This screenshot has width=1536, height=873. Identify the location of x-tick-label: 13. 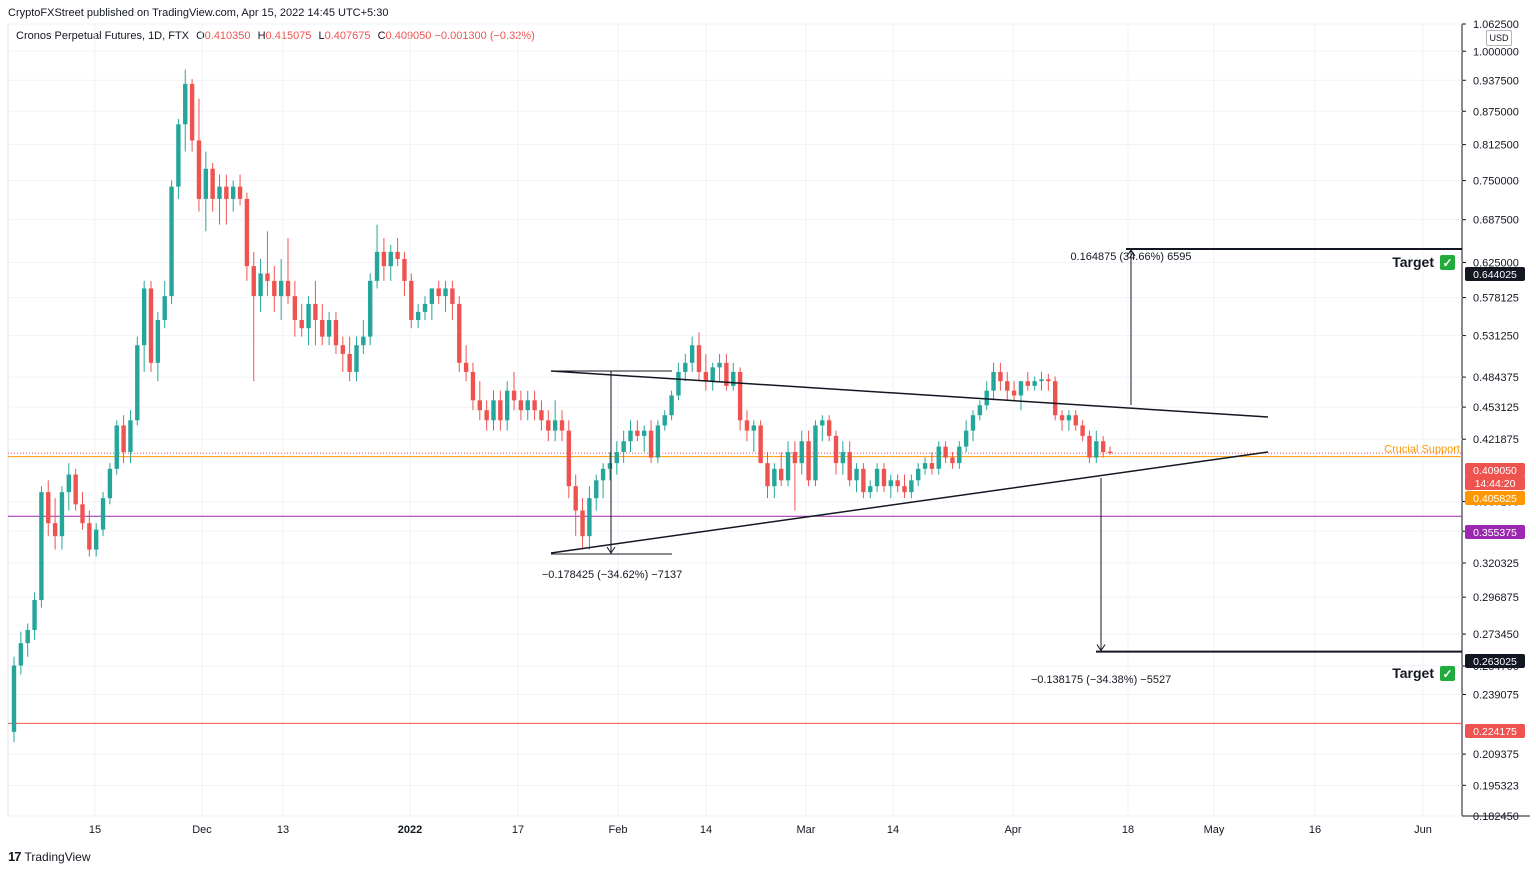
(283, 830).